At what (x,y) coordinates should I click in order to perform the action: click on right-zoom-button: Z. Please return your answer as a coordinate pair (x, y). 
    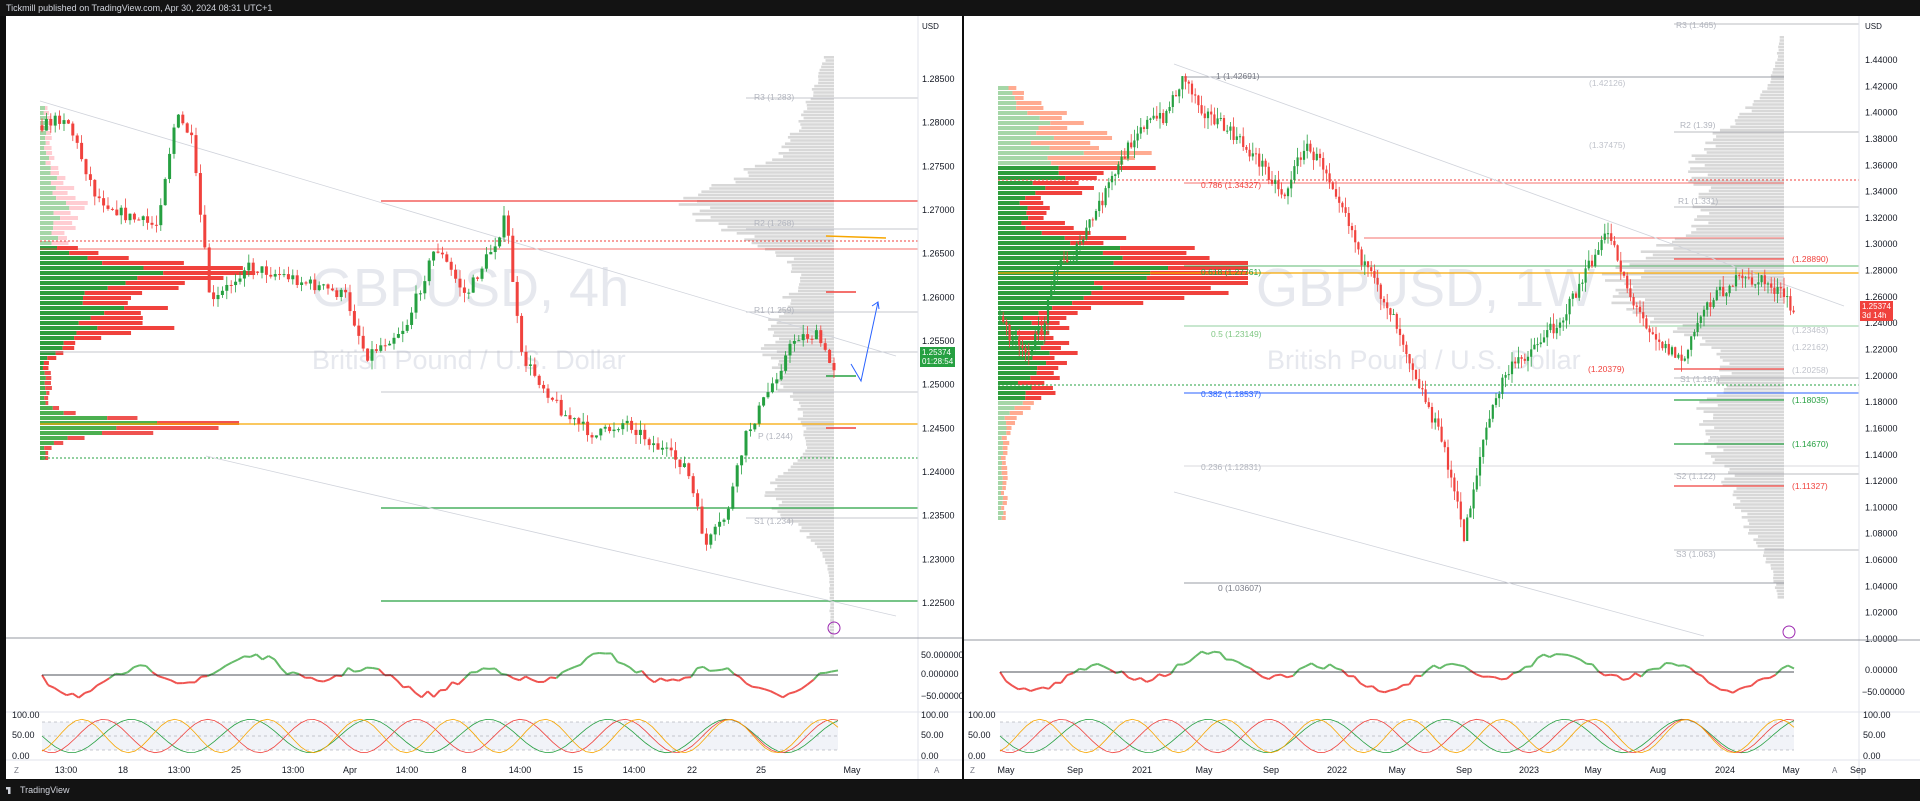
    Looking at the image, I should click on (972, 770).